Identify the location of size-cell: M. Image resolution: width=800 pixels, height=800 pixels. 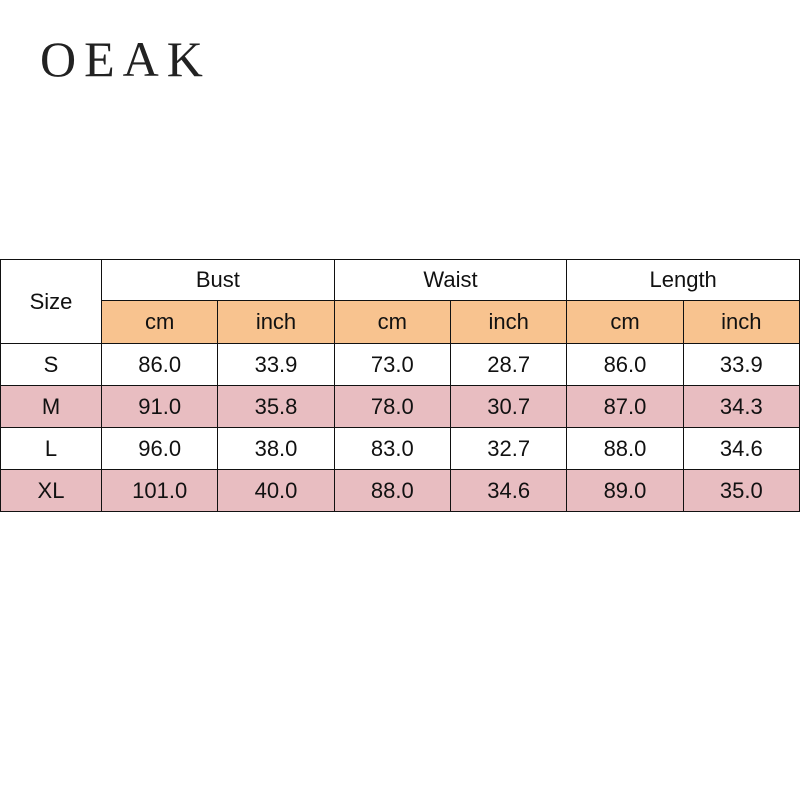
(51, 406).